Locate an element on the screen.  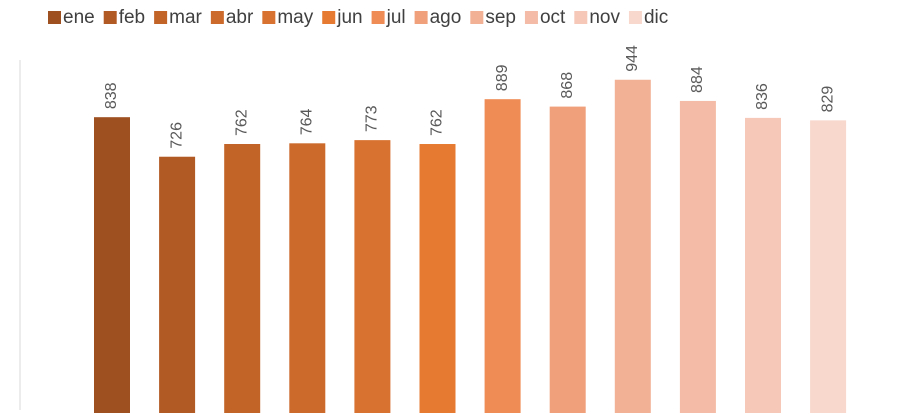
data-label: 889 is located at coordinates (502, 77).